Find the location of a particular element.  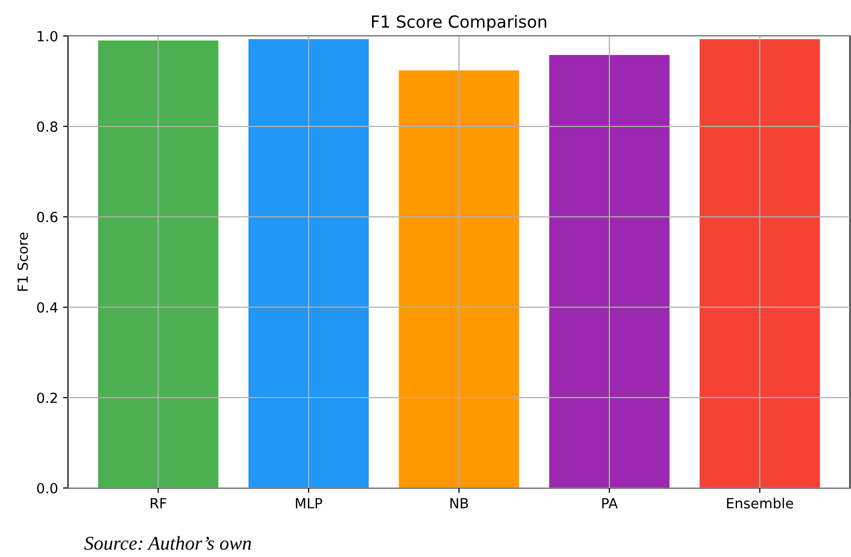

x-tick-label: Ensemble is located at coordinates (760, 503).